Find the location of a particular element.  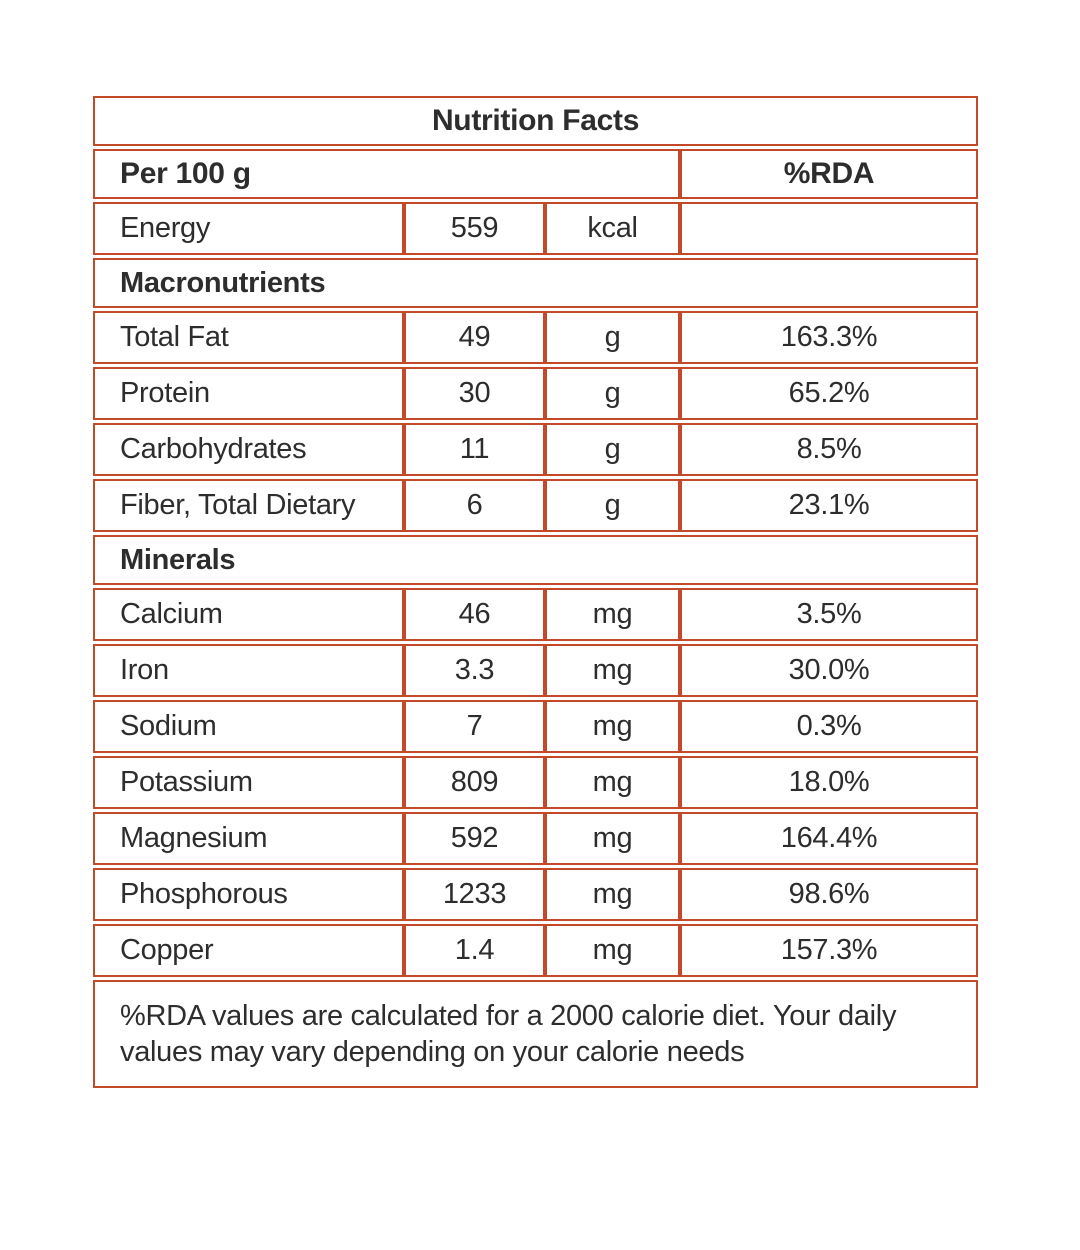

table-row-potassium: Potassium 809 mg 18.0% is located at coordinates (536, 782).